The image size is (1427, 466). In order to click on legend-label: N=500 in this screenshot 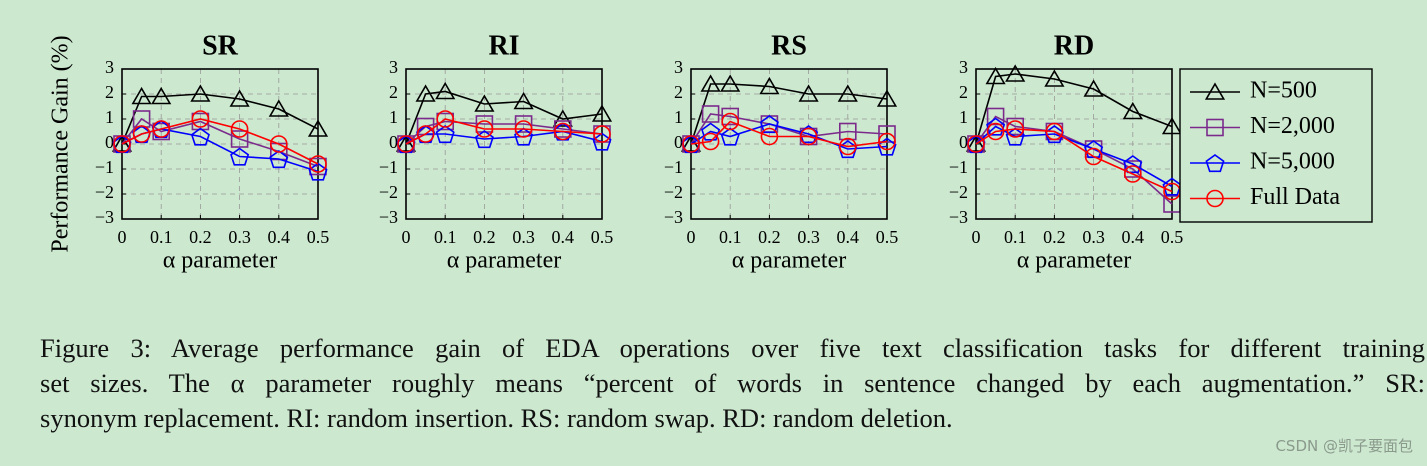, I will do `click(1283, 91)`.